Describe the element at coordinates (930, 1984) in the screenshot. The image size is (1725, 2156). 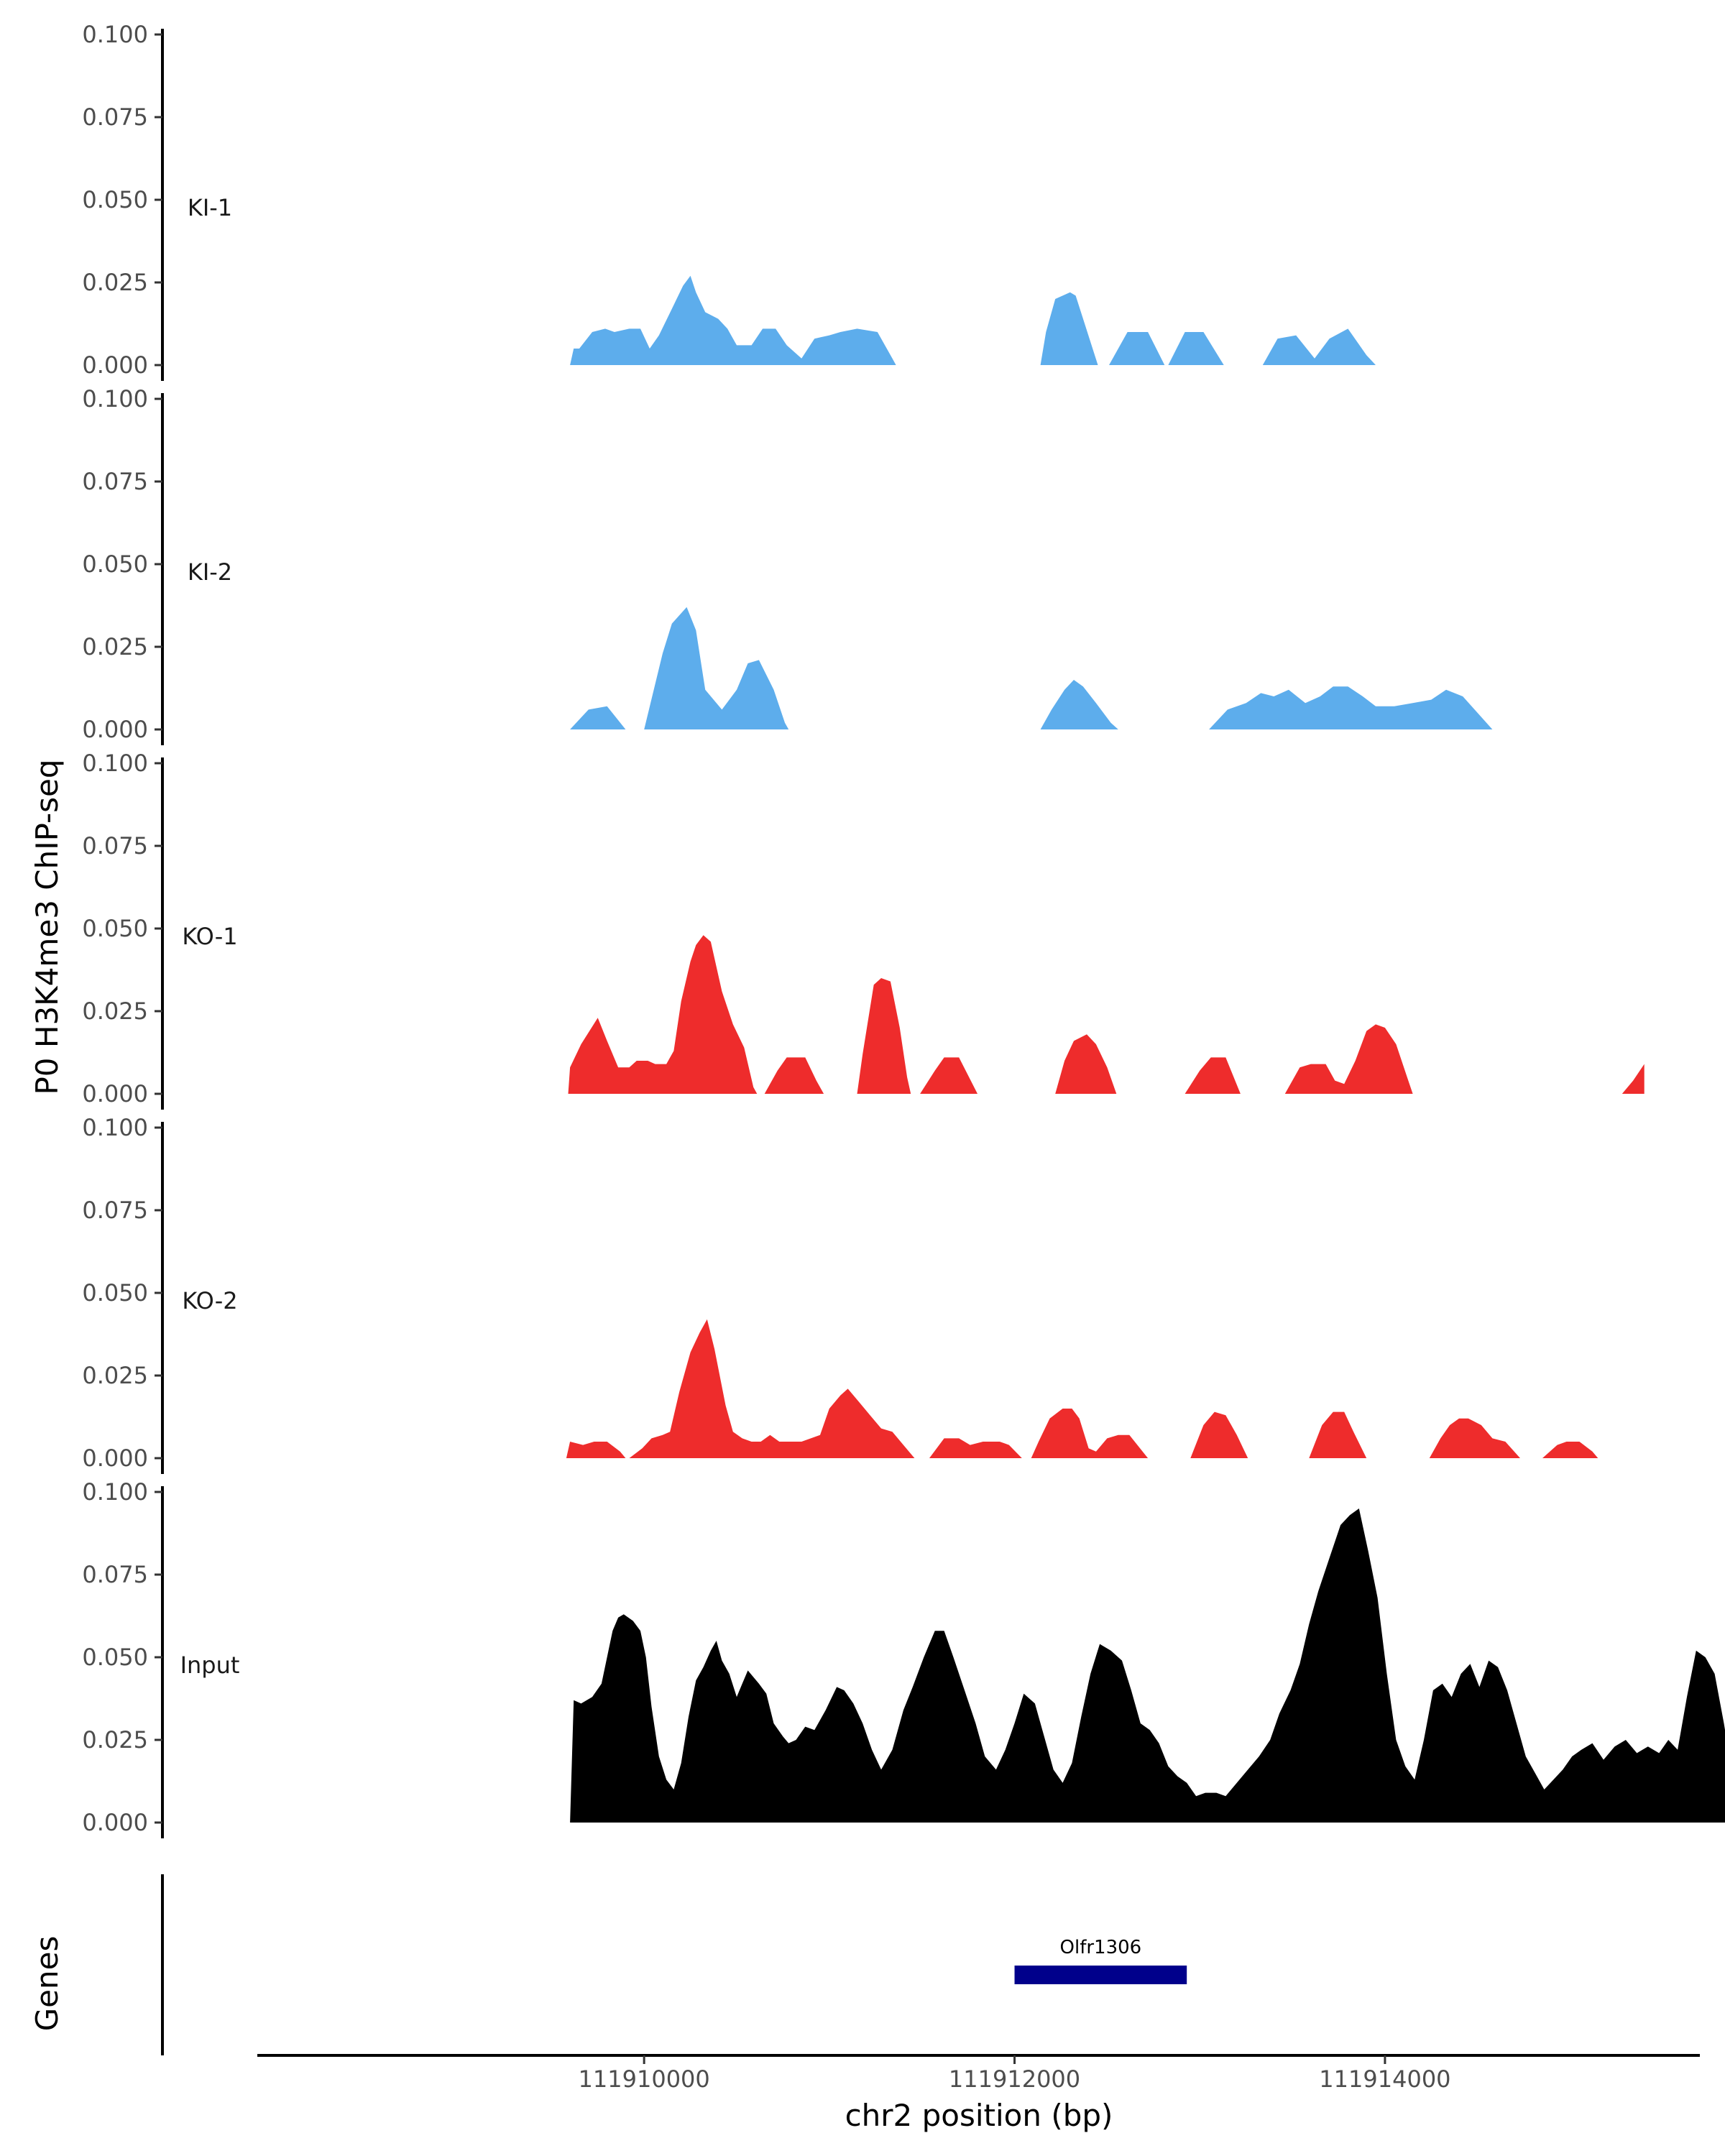
I see `genes-panel: 111910000 111912000 111914000 Olfr1306` at that location.